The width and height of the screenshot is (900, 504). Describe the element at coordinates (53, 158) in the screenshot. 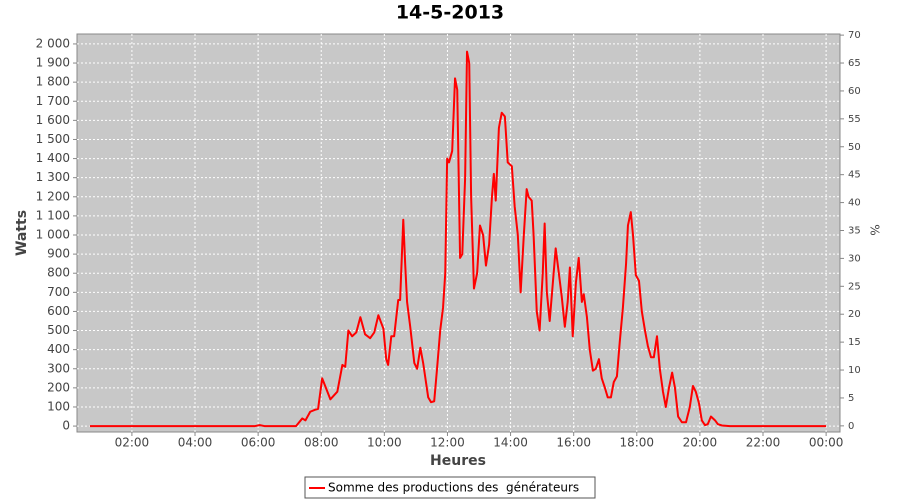

I see `y-tick-label: 1 400` at that location.